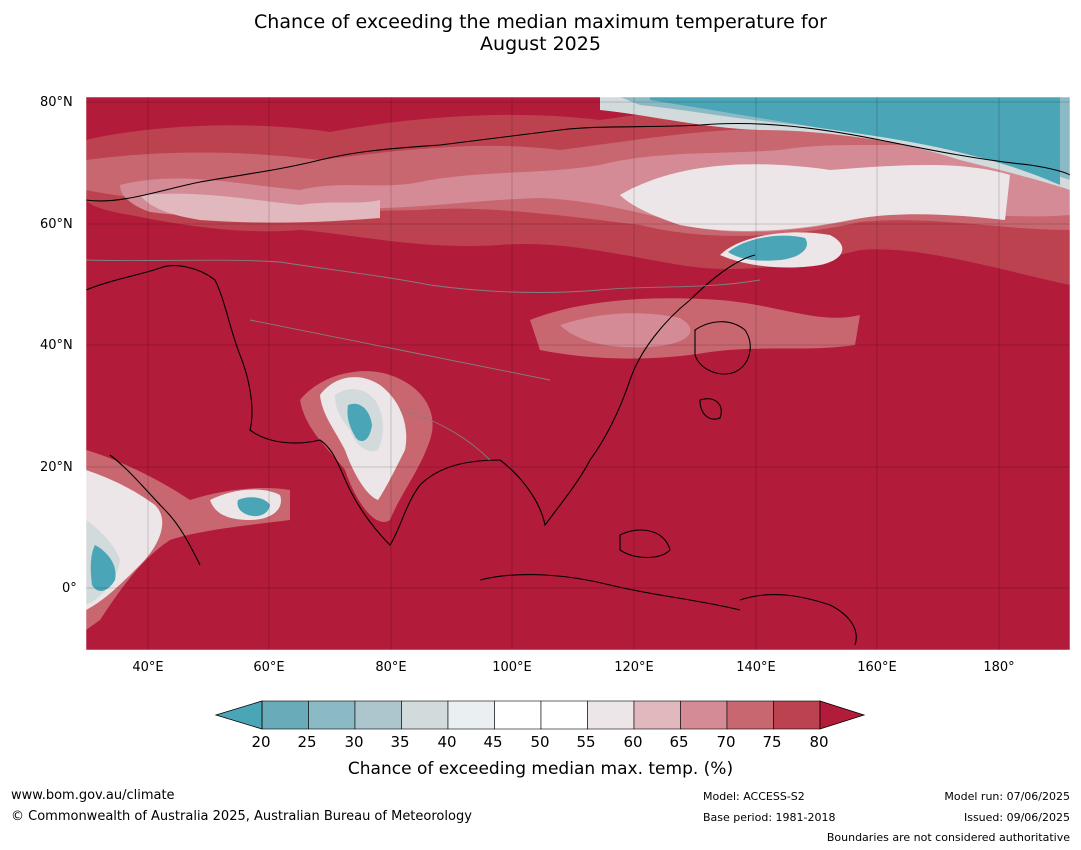 This screenshot has width=1081, height=850. Describe the element at coordinates (493, 742) in the screenshot. I see `colorbar-tick-45: 45` at that location.